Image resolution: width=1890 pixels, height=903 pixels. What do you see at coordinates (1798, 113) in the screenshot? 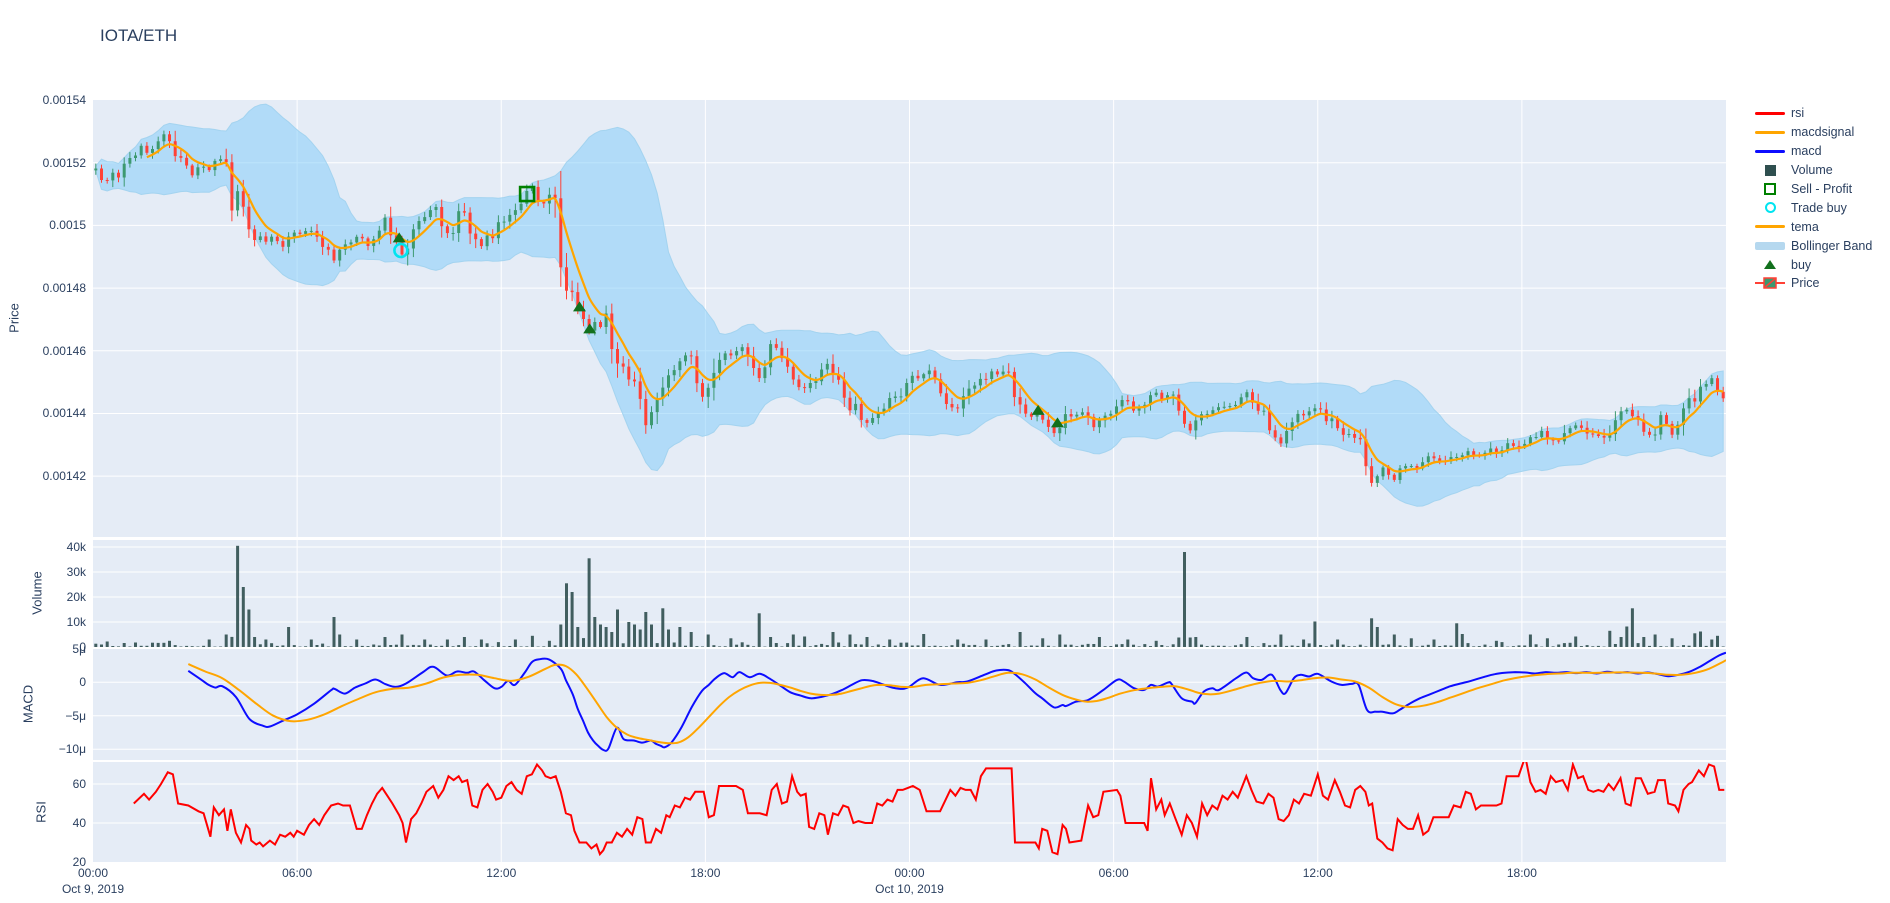
I see `legend-label: rsi` at bounding box center [1798, 113].